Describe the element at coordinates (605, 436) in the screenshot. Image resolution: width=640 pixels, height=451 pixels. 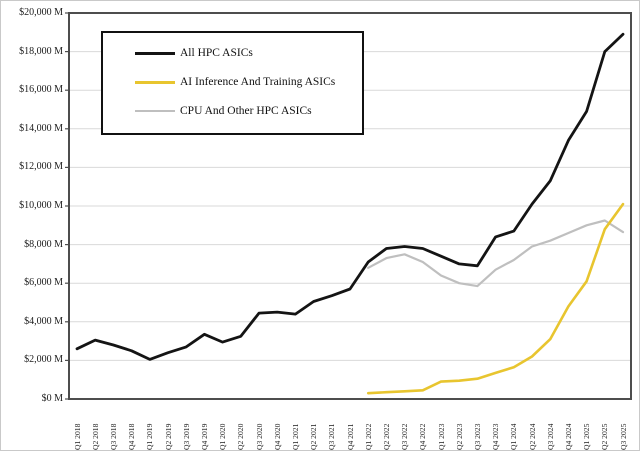
I see `x-axis-label: Q2 2025` at that location.